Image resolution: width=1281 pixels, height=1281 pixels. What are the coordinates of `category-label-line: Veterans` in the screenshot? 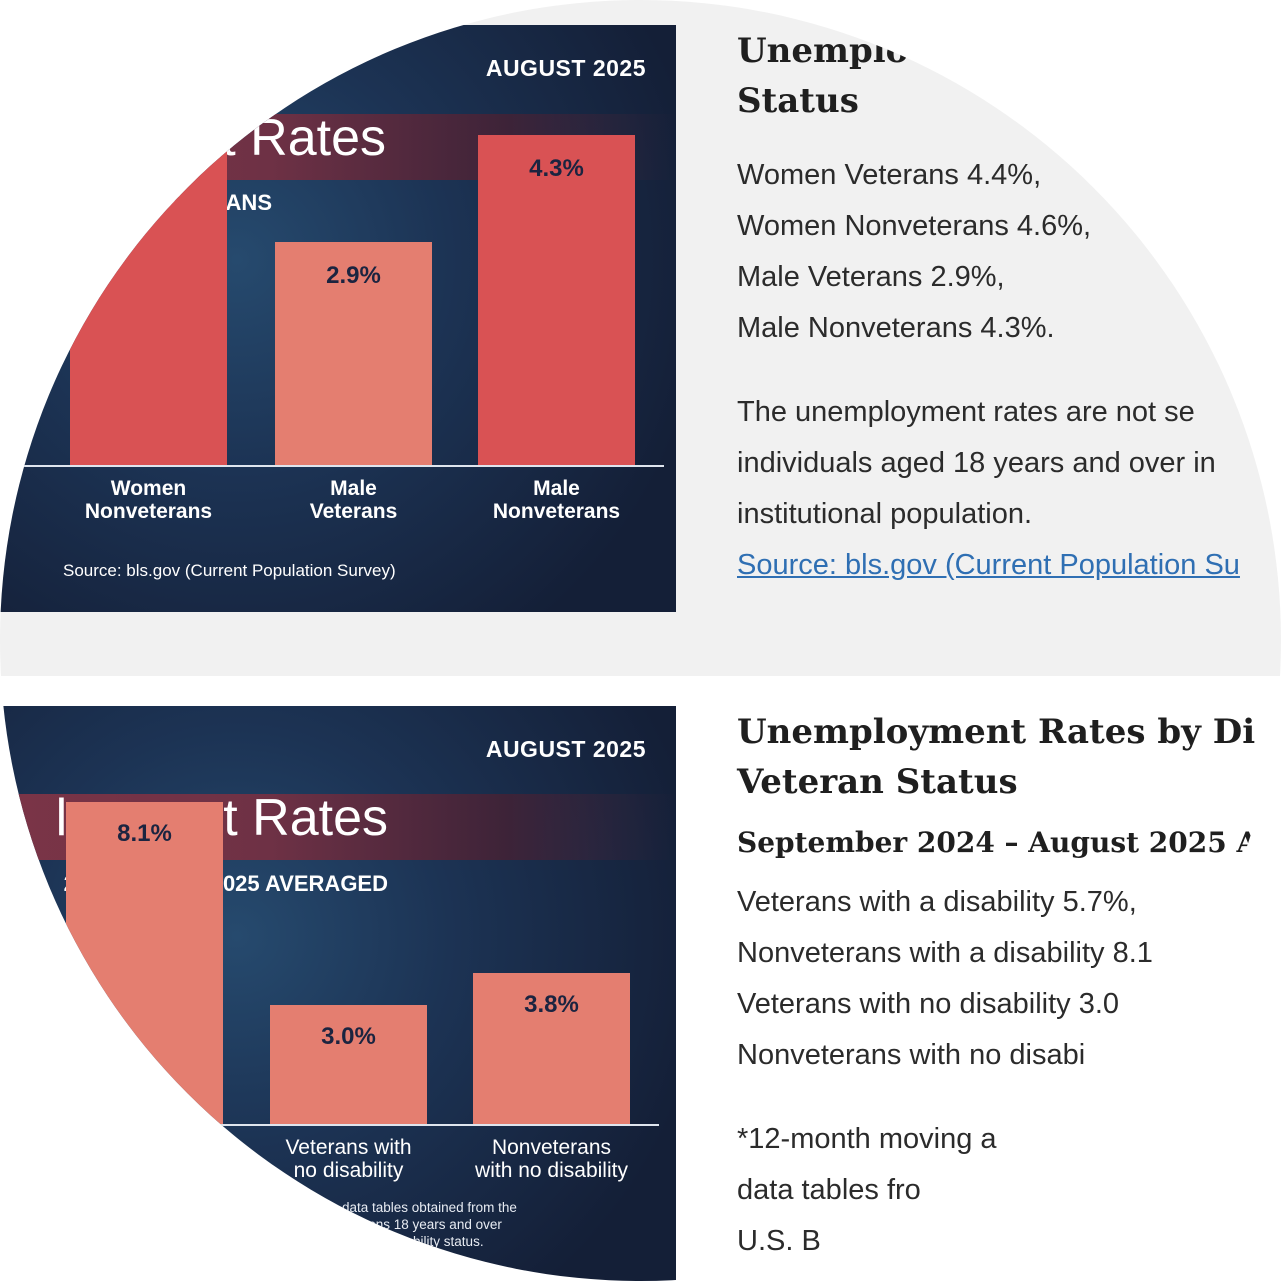 It's located at (353, 511).